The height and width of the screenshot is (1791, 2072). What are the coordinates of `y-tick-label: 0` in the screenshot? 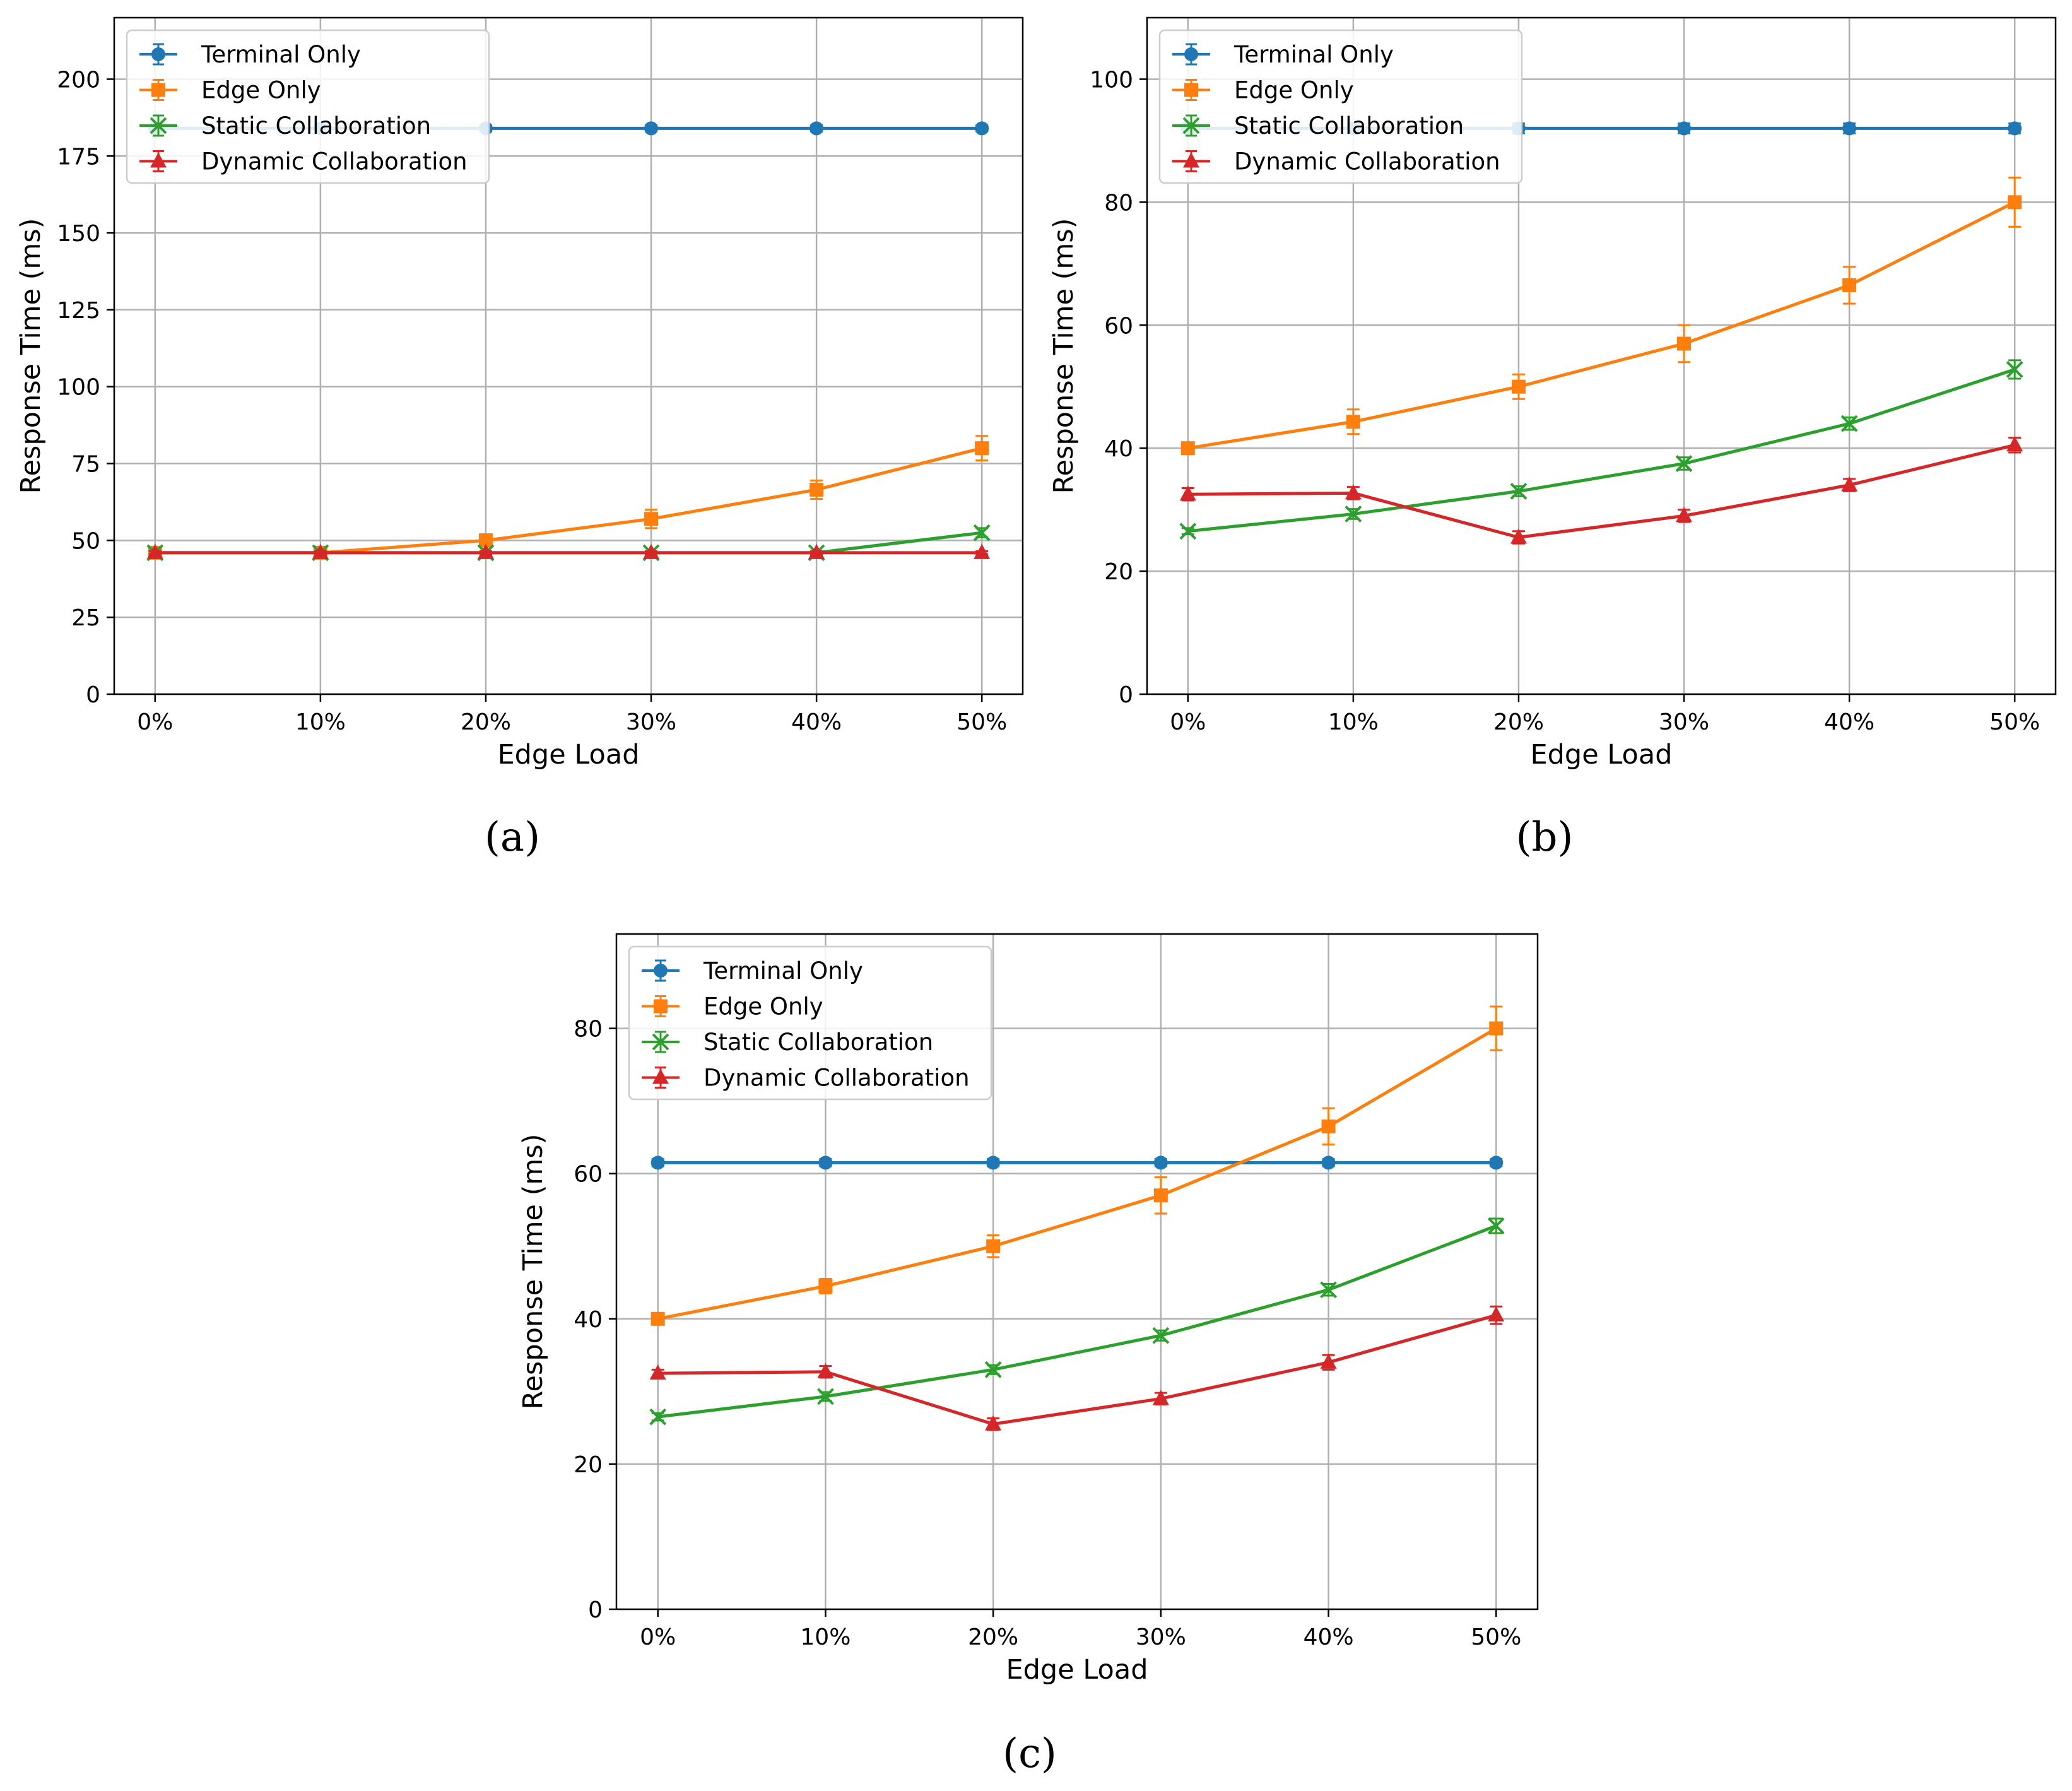 It's located at (1126, 695).